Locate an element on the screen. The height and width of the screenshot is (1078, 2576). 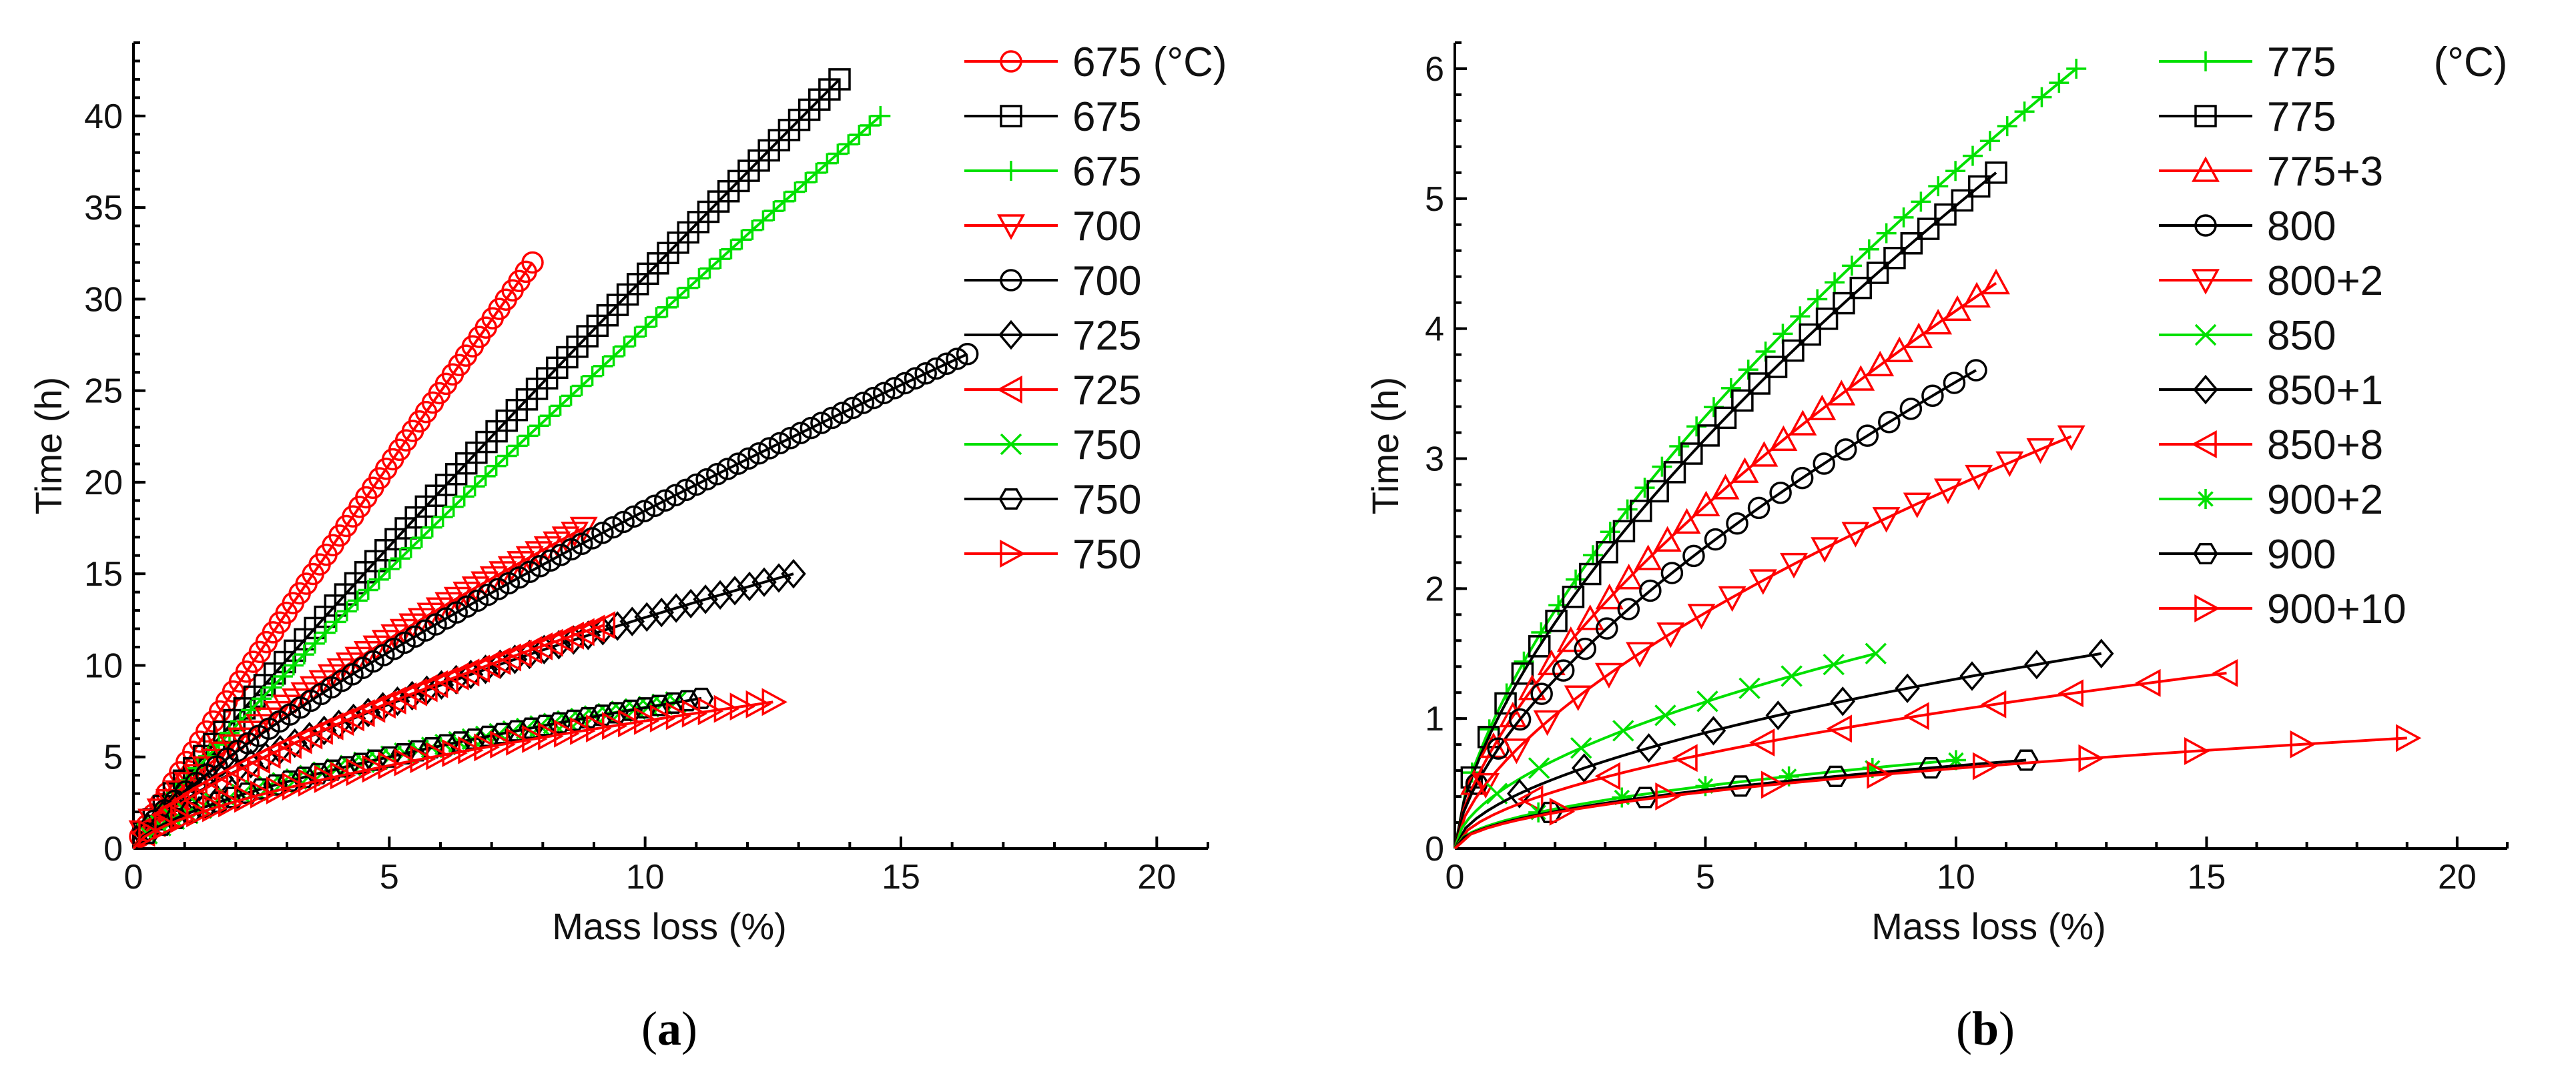
legend-entry: 775 is located at coordinates (2247, 117).